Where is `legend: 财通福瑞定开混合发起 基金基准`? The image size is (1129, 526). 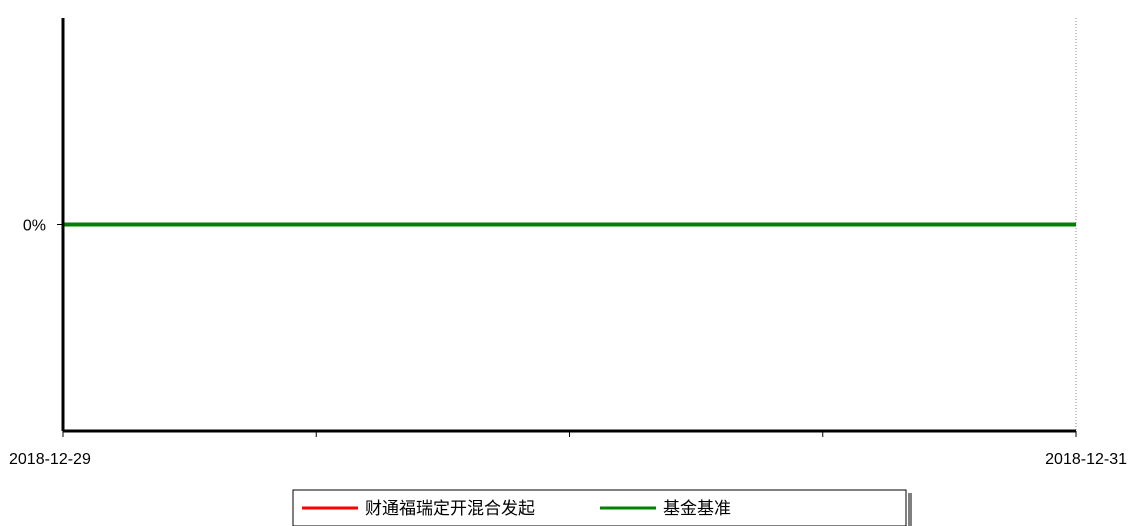
legend: 财通福瑞定开混合发起 基金基准 is located at coordinates (602, 507).